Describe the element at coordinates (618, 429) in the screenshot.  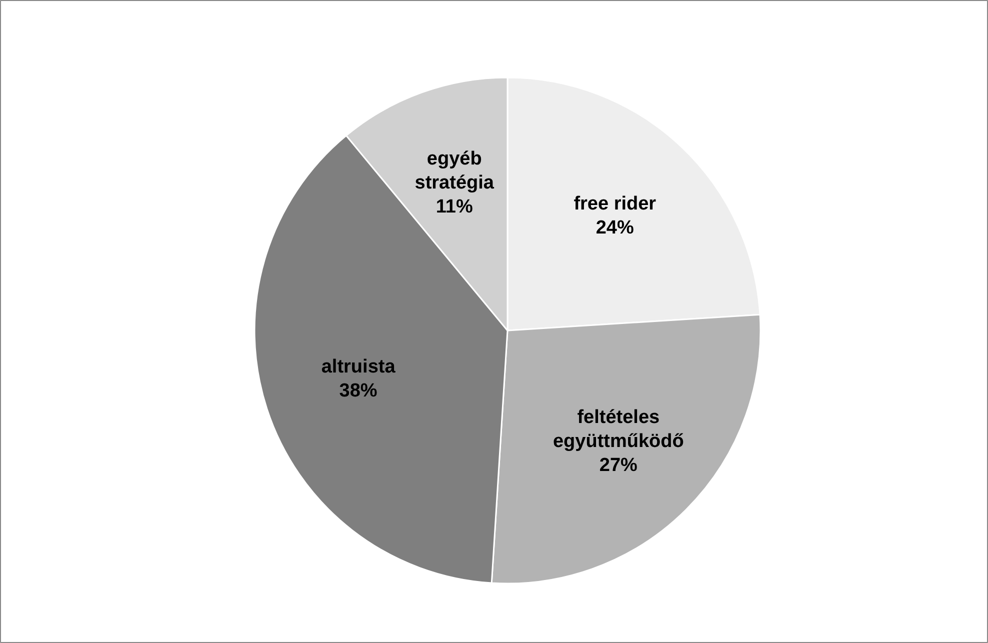
I see `slice-label: feltételes együttműködő` at that location.